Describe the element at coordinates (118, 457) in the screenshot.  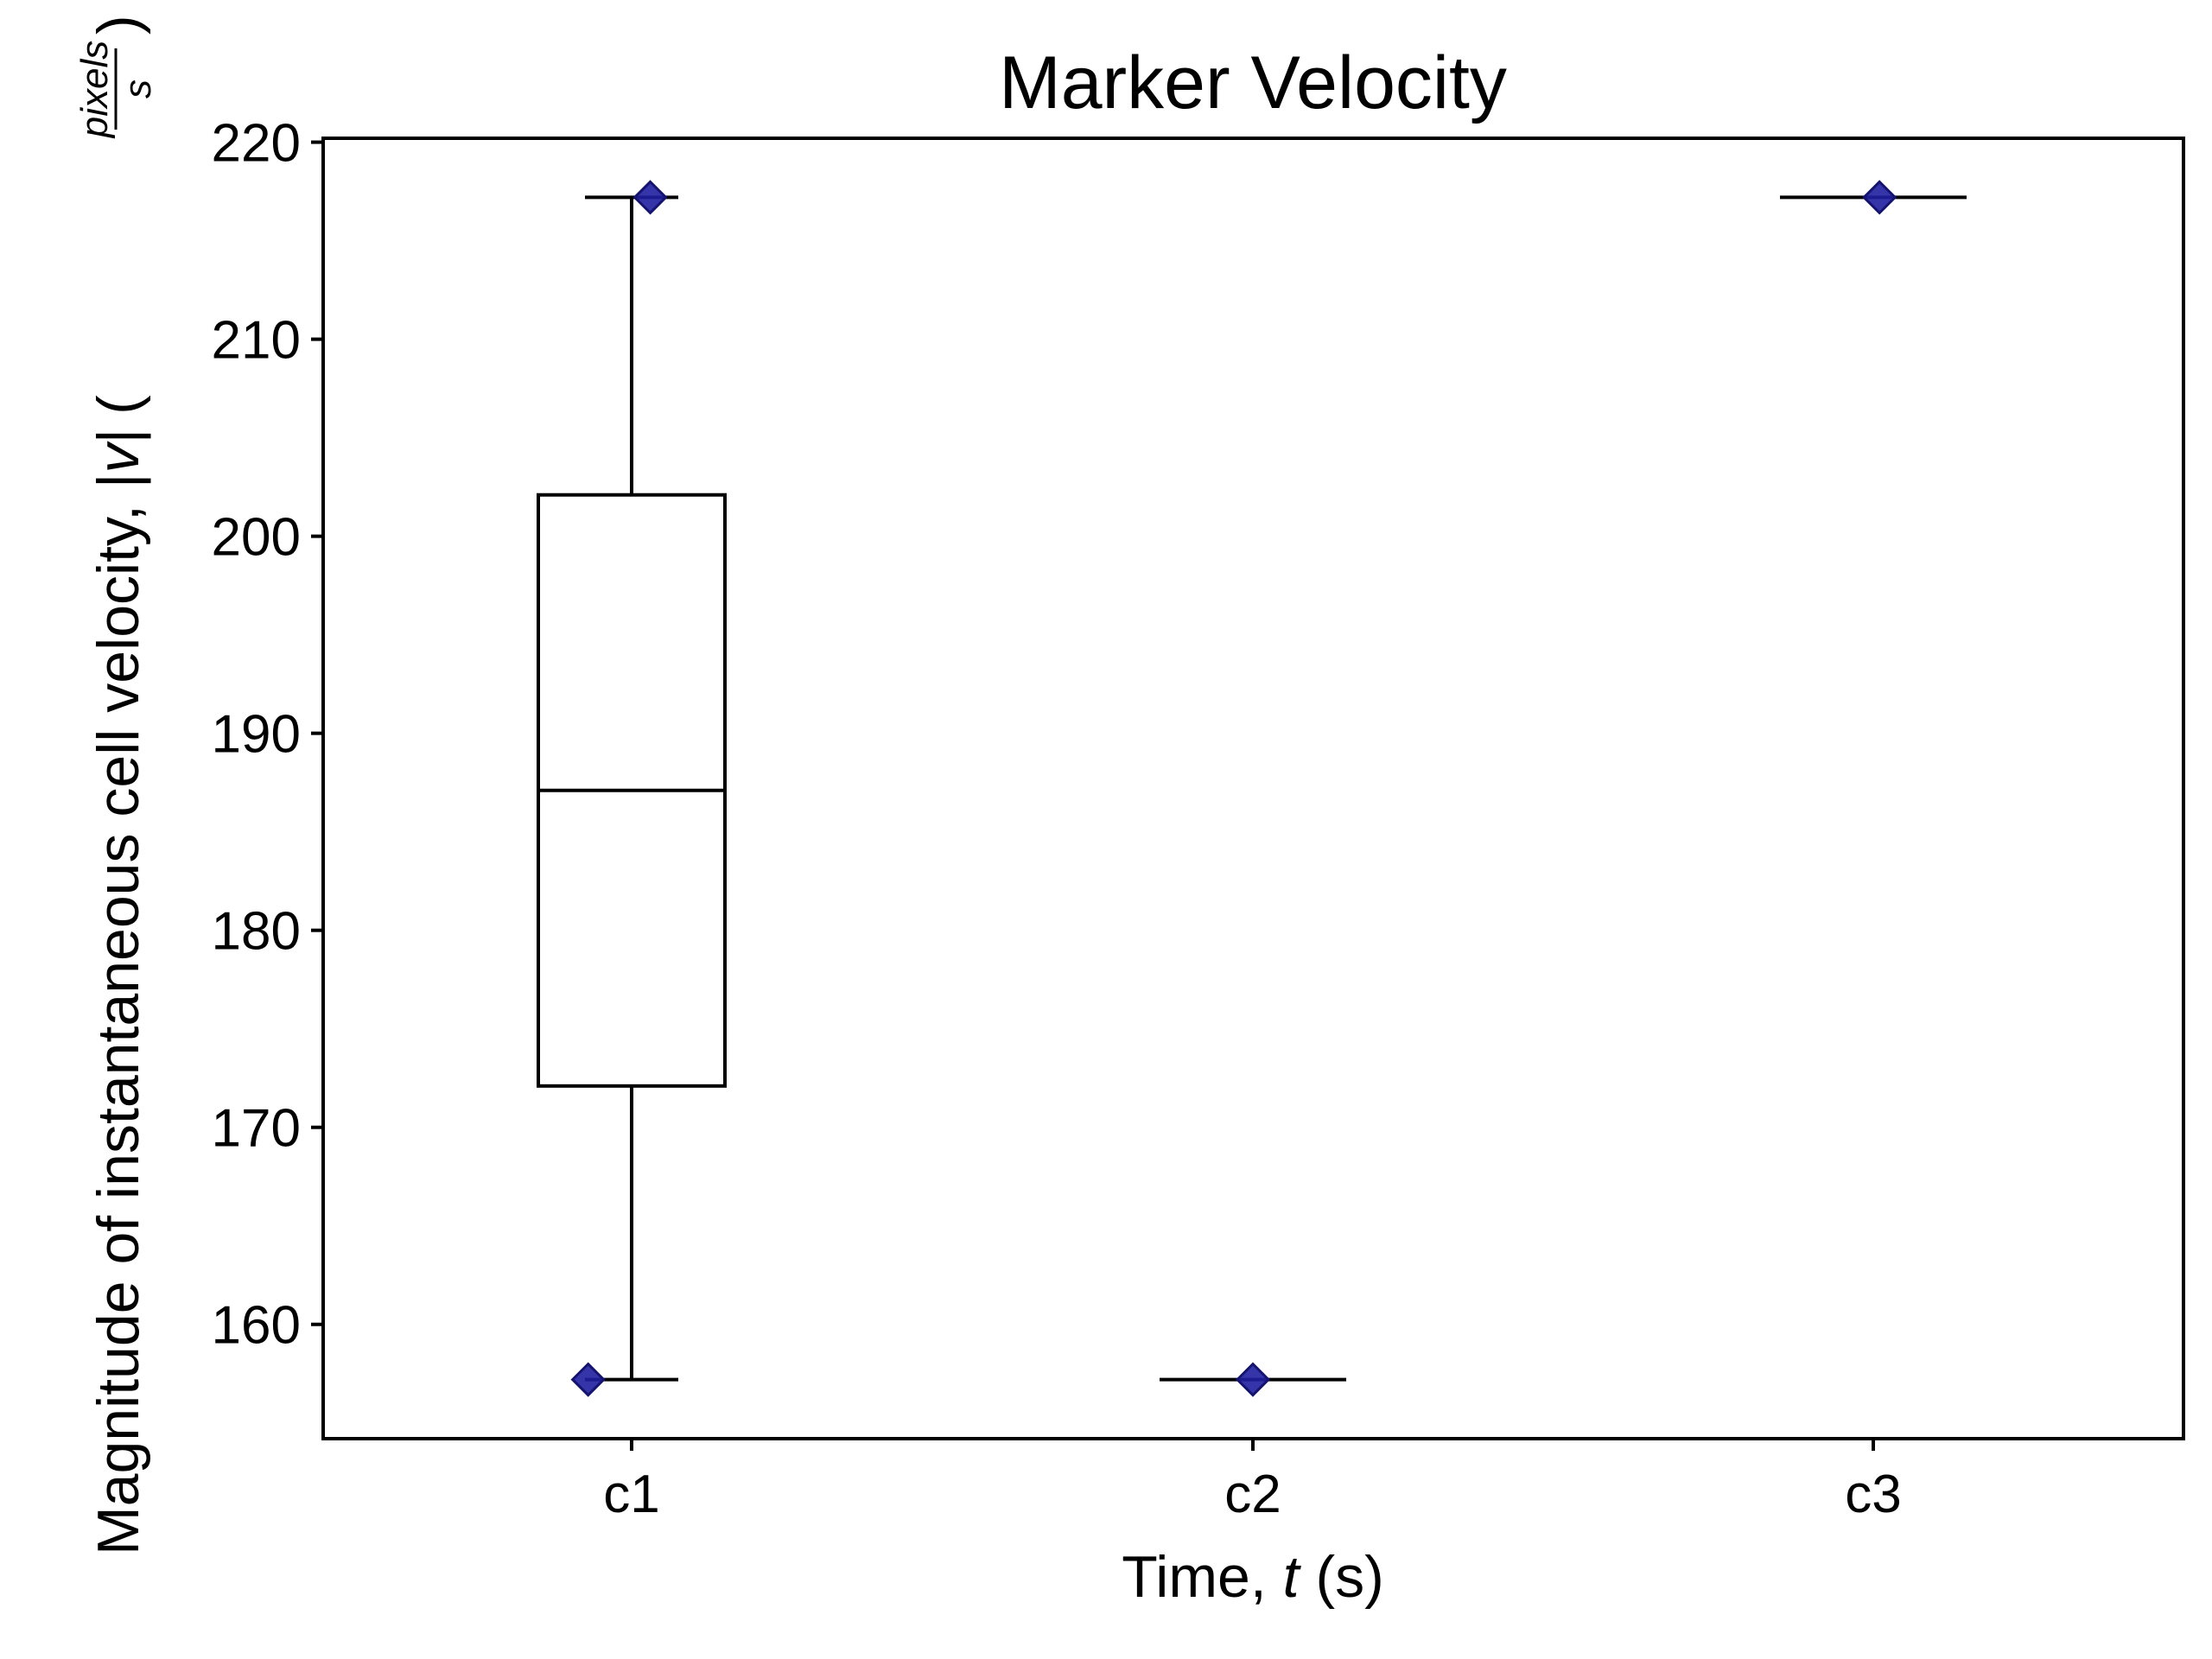
I see `y-axis-label-variable: v` at that location.